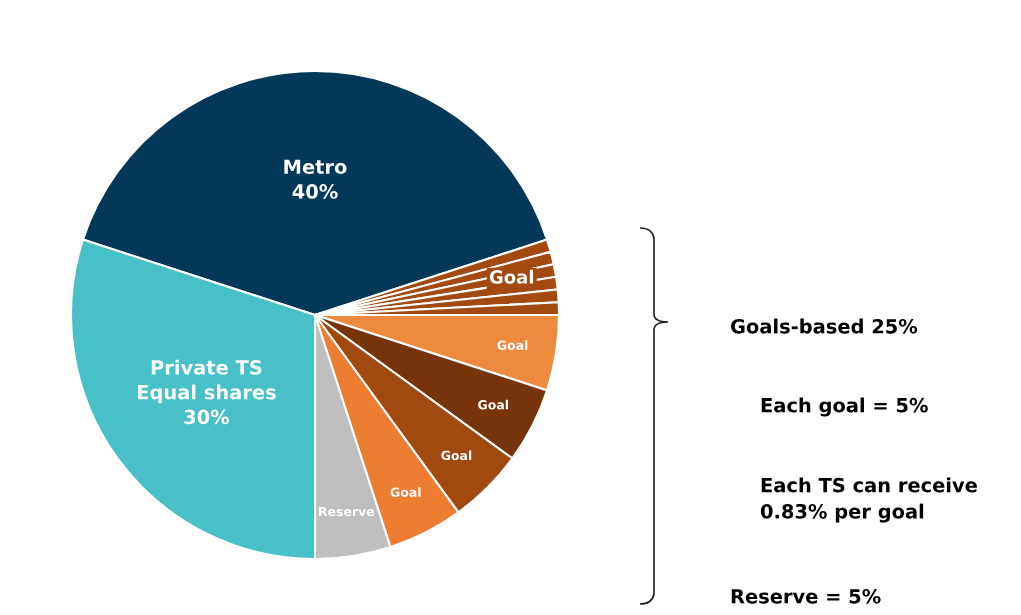 The height and width of the screenshot is (615, 1021). What do you see at coordinates (868, 500) in the screenshot?
I see `text: Each TS can receive 0.83% per goal` at bounding box center [868, 500].